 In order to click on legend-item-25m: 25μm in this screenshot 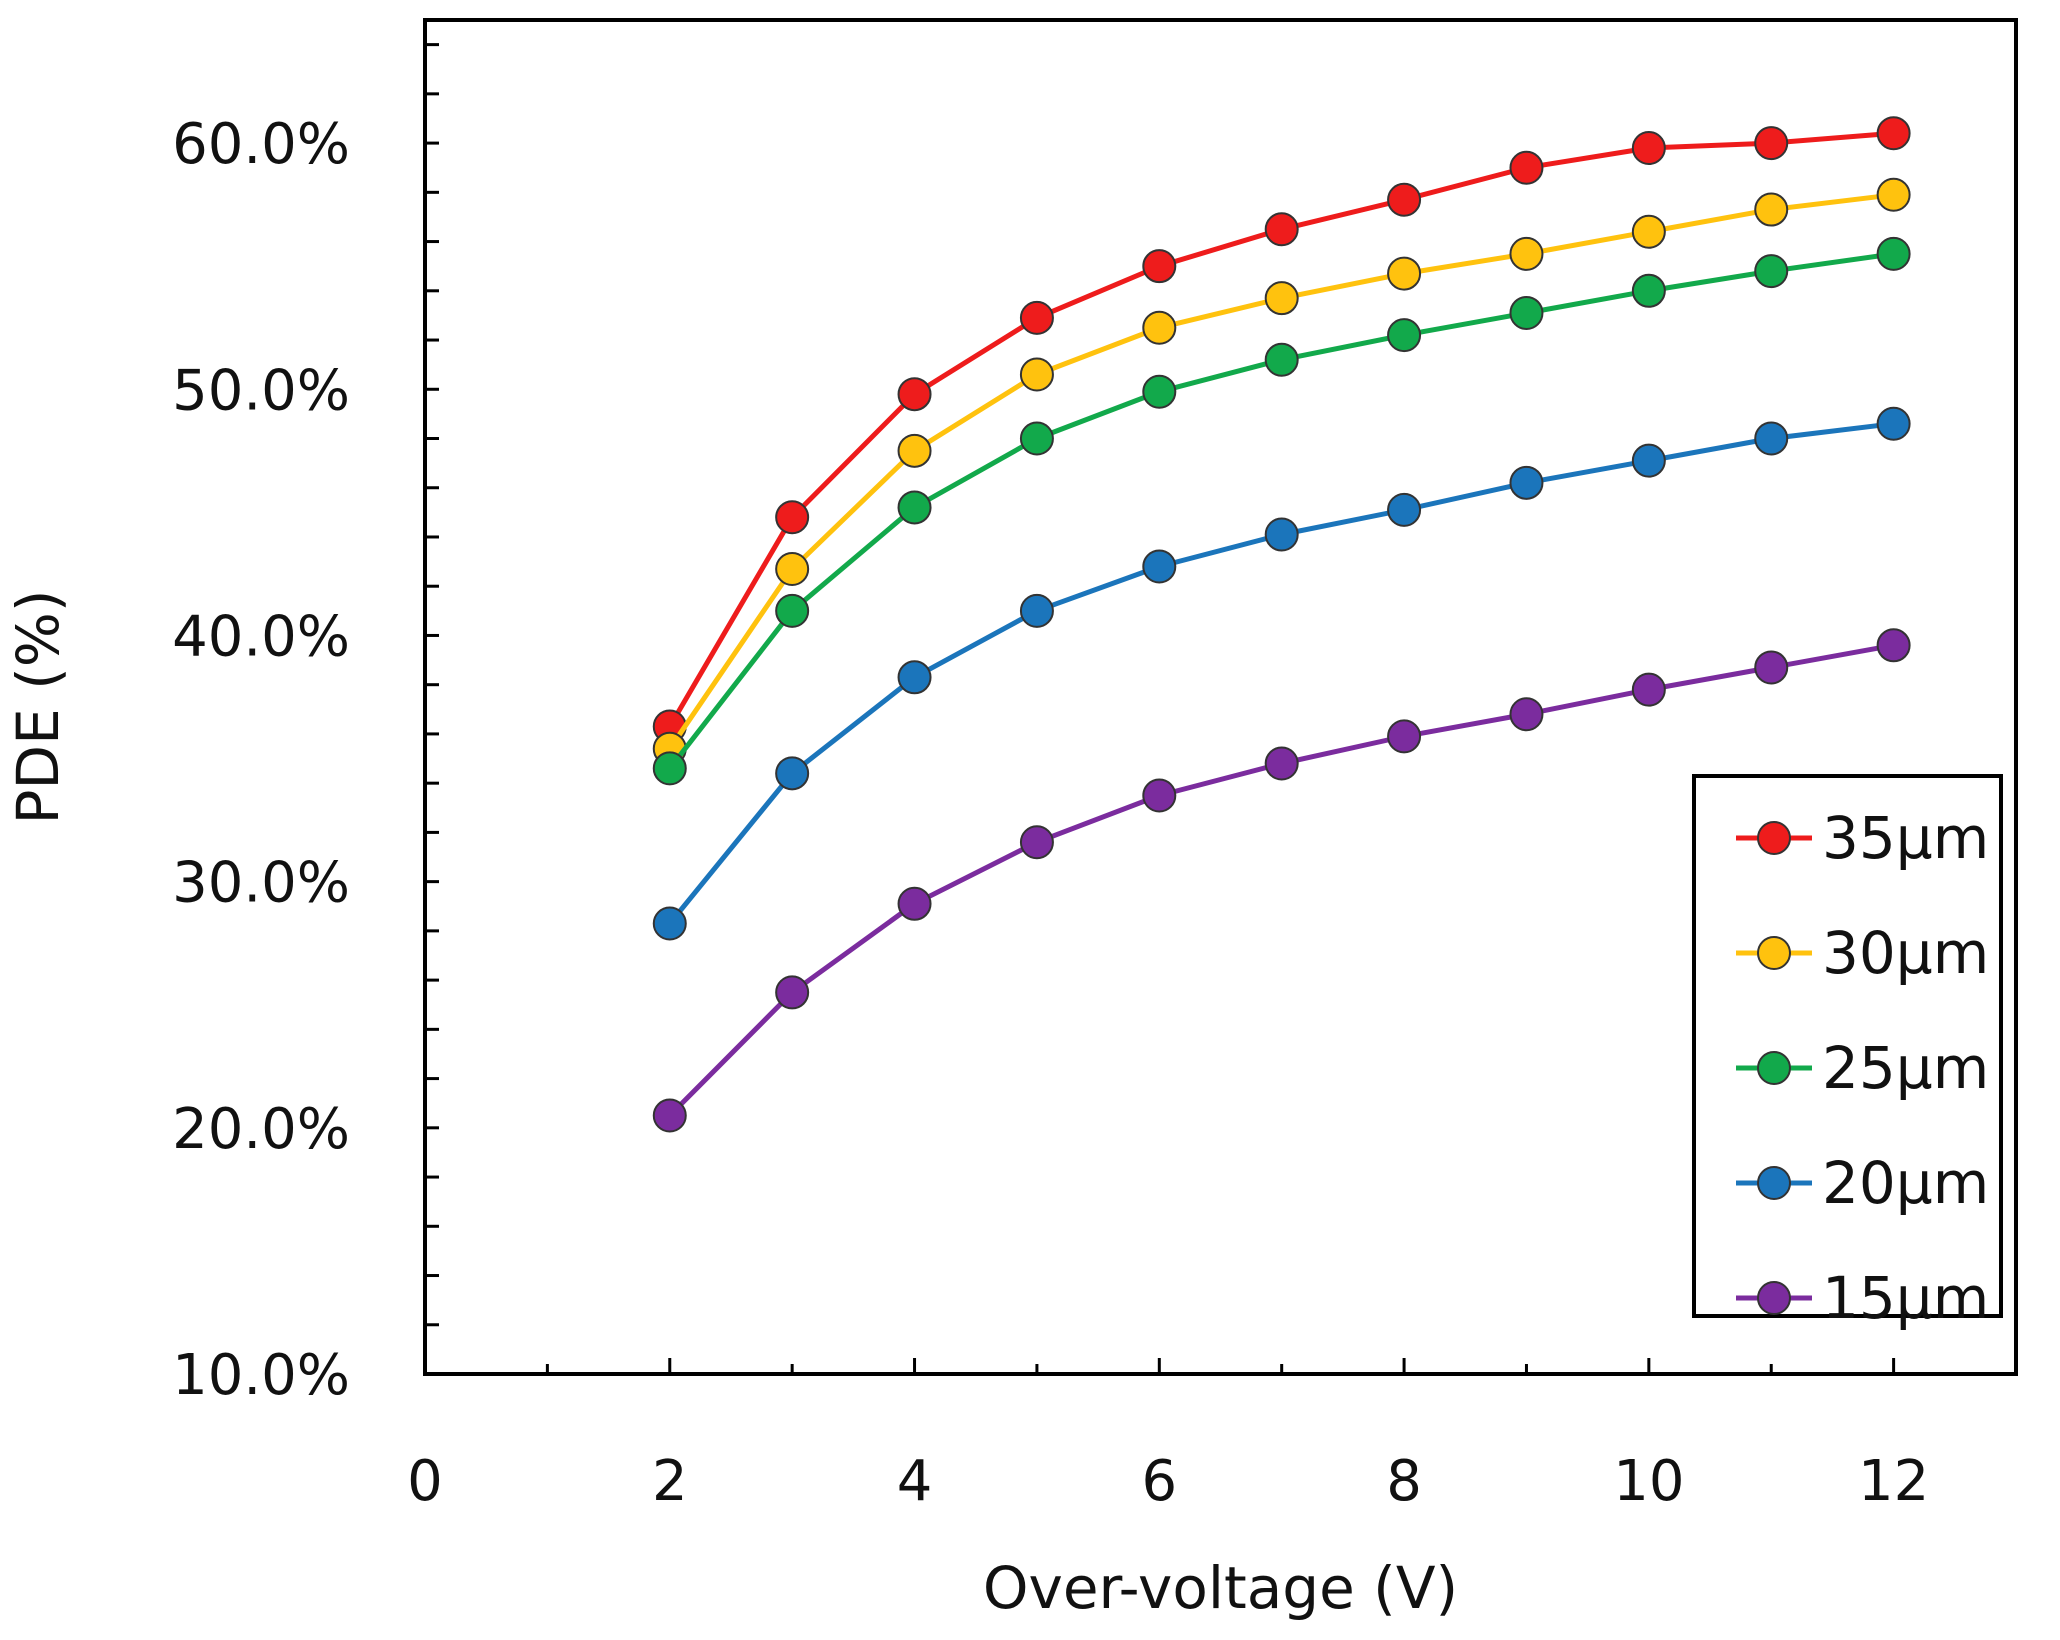, I will do `click(1862, 1068)`.